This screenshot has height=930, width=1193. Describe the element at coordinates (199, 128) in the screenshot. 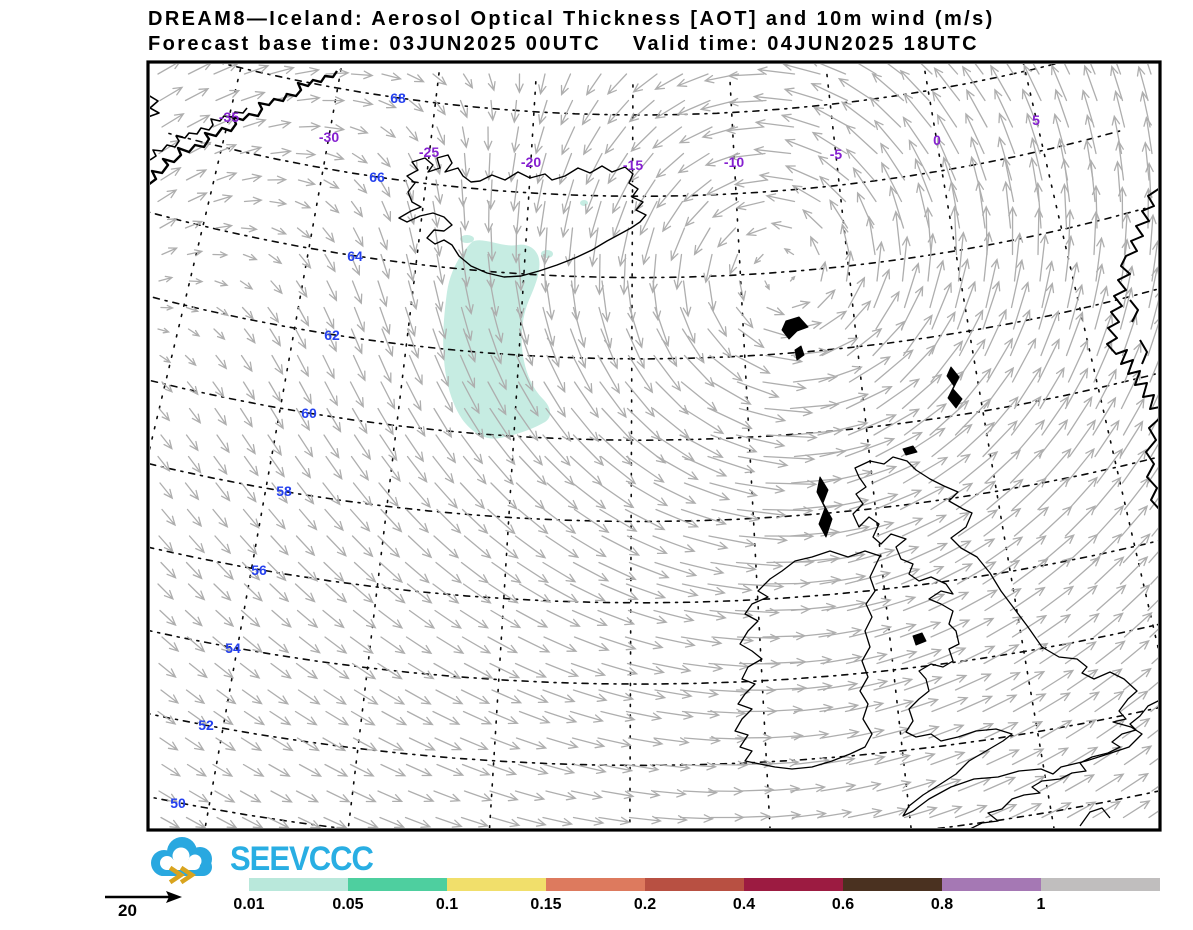

I see `greenland-coast-inner` at that location.